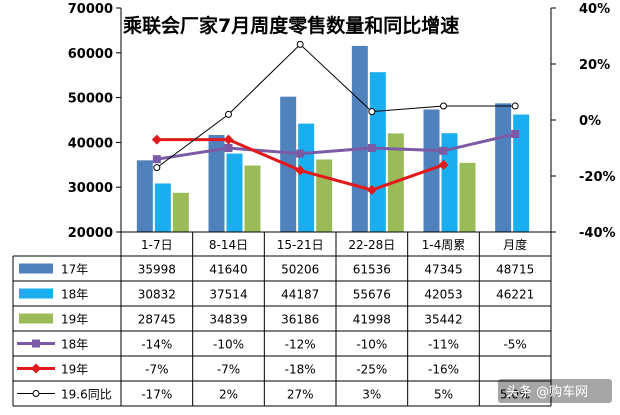 The height and width of the screenshot is (415, 620). What do you see at coordinates (157, 270) in the screenshot?
I see `data-label: 35998` at bounding box center [157, 270].